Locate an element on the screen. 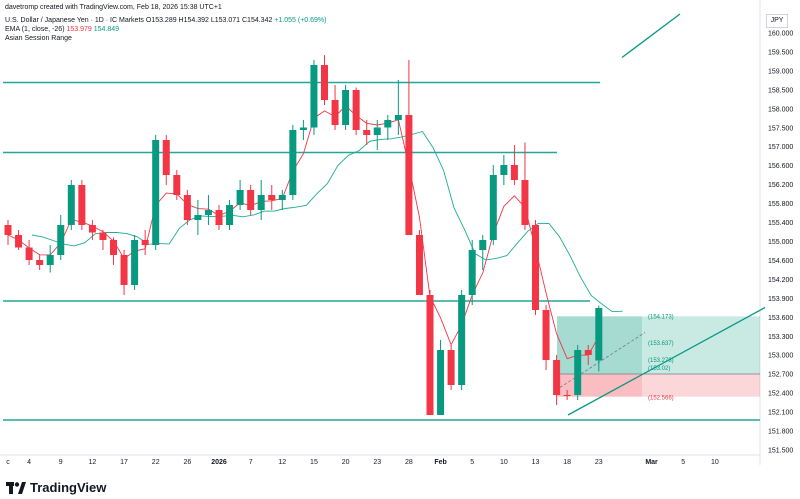 This screenshot has width=800, height=499. date-tick-label: 23 is located at coordinates (599, 462).